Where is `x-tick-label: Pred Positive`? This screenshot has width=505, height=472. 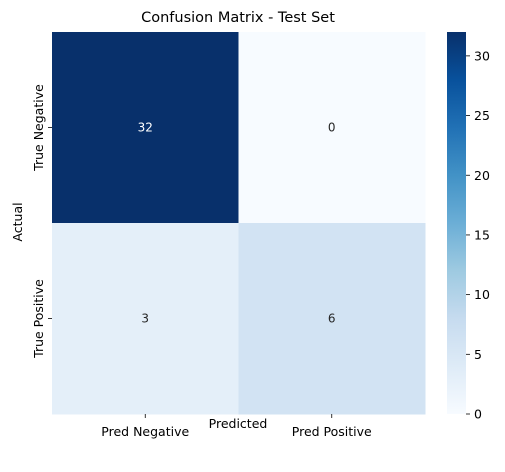 x-tick-label: Pred Positive is located at coordinates (332, 431).